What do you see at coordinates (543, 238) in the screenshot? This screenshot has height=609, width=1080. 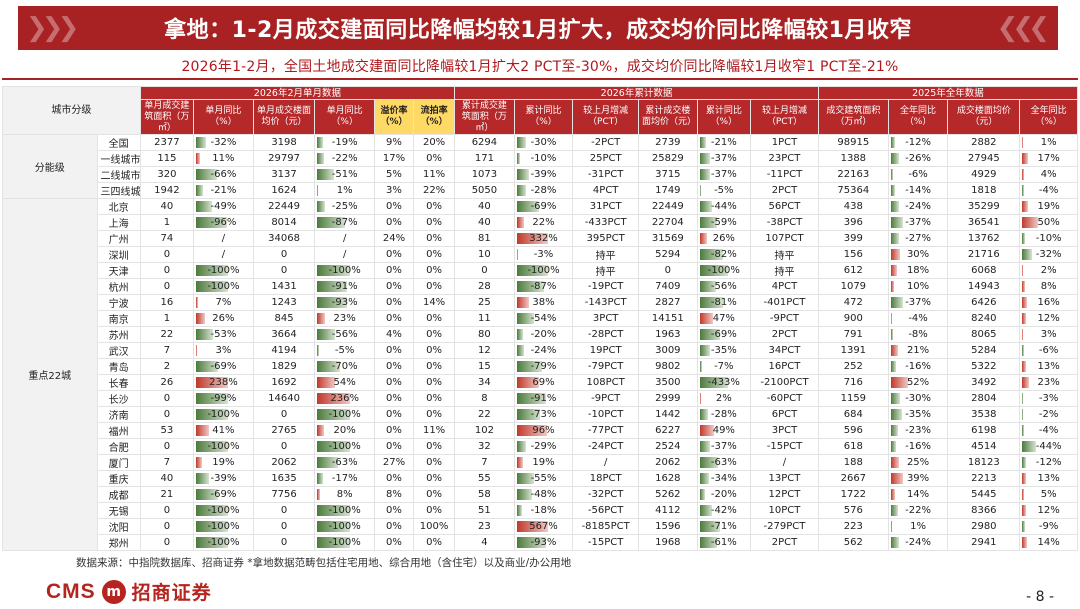 I see `data-bar-cell: 332%` at bounding box center [543, 238].